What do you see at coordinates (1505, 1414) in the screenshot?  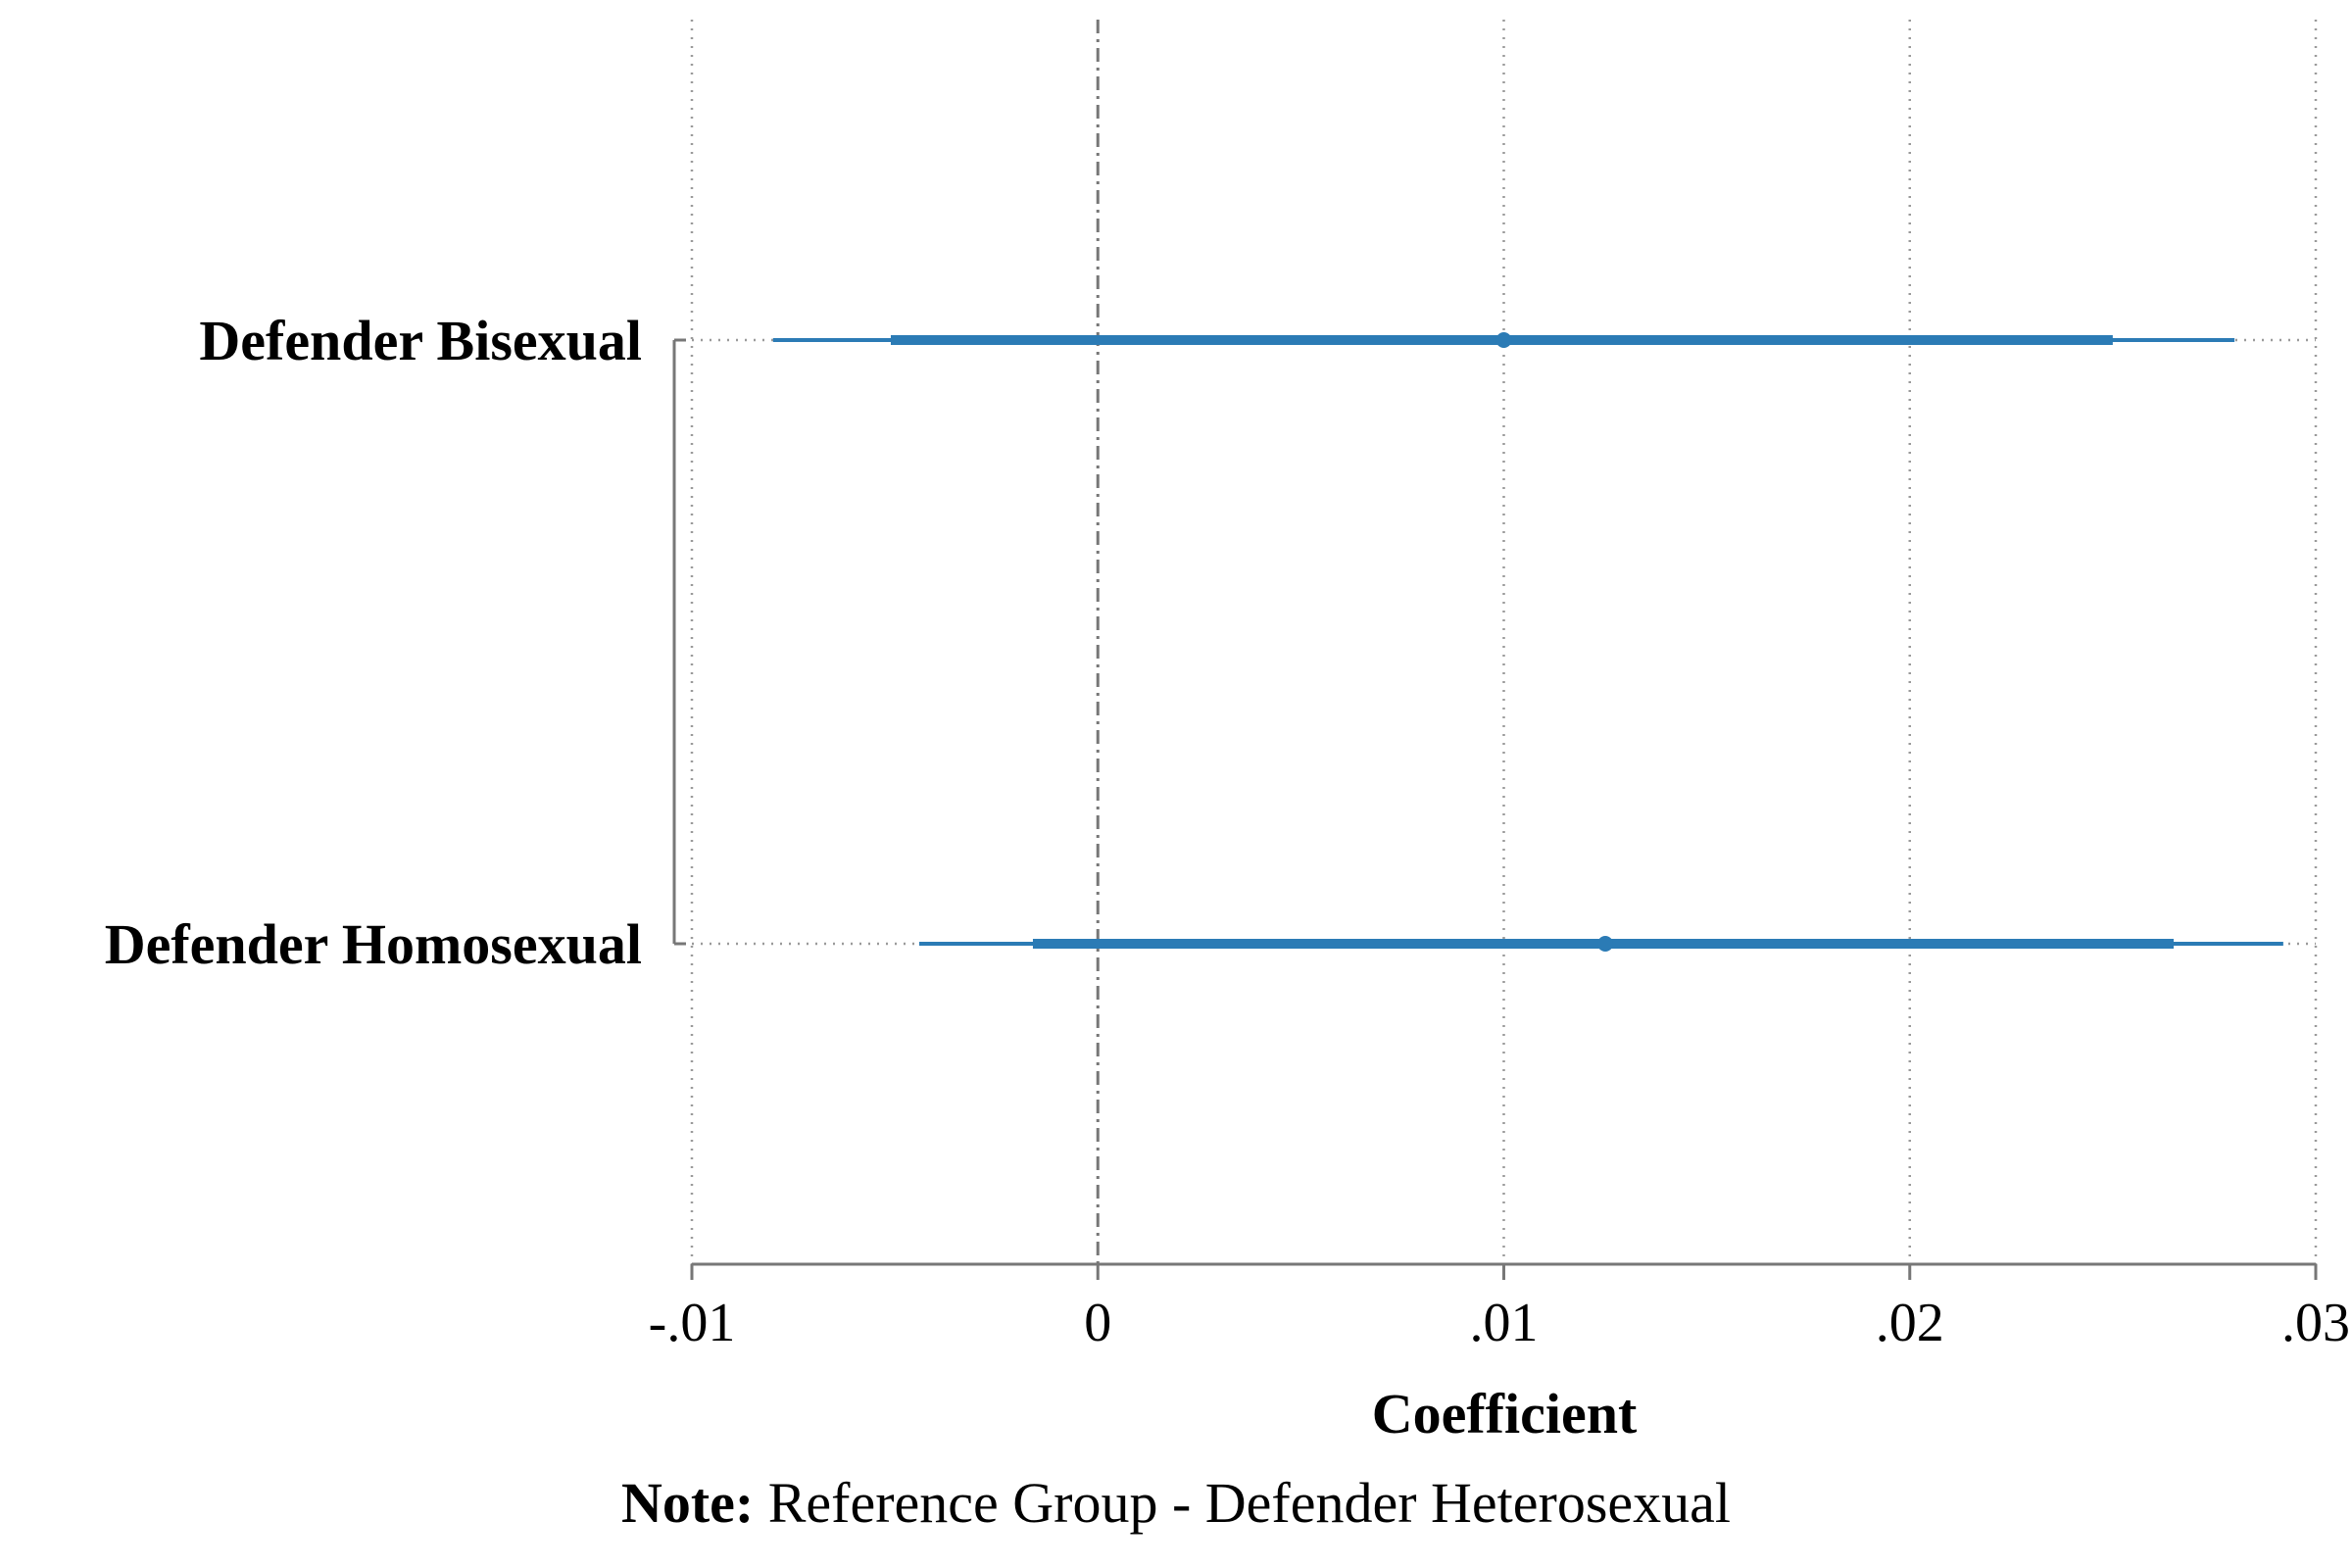 I see `x-axis-title: Coefficient` at bounding box center [1505, 1414].